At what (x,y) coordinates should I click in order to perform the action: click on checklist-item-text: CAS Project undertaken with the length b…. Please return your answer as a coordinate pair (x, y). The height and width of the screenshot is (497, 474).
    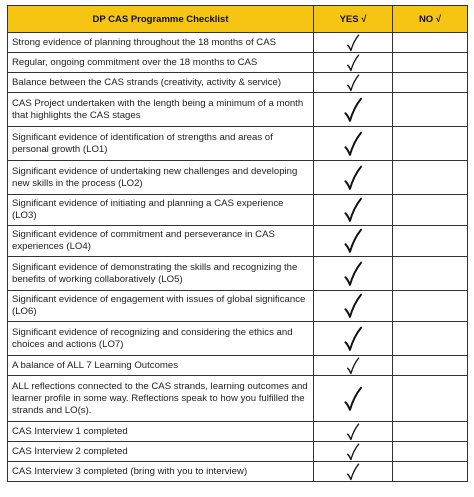
    Looking at the image, I should click on (160, 109).